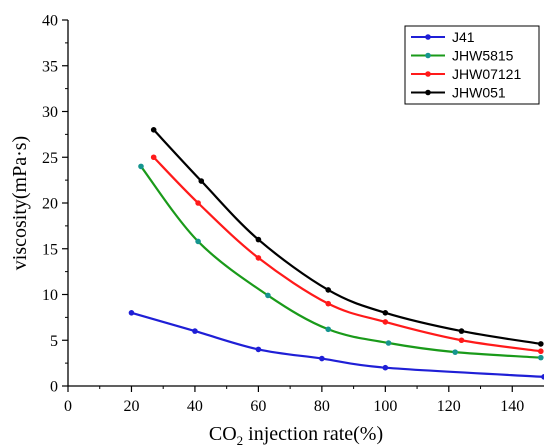 The height and width of the screenshot is (447, 544). Describe the element at coordinates (385, 406) in the screenshot. I see `x-tick-label: 100` at that location.